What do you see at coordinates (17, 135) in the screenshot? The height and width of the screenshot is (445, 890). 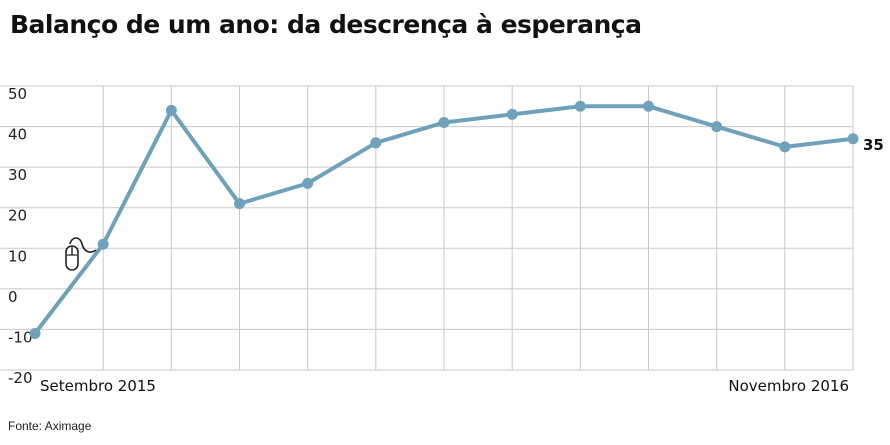 I see `y-tick-label: 40` at bounding box center [17, 135].